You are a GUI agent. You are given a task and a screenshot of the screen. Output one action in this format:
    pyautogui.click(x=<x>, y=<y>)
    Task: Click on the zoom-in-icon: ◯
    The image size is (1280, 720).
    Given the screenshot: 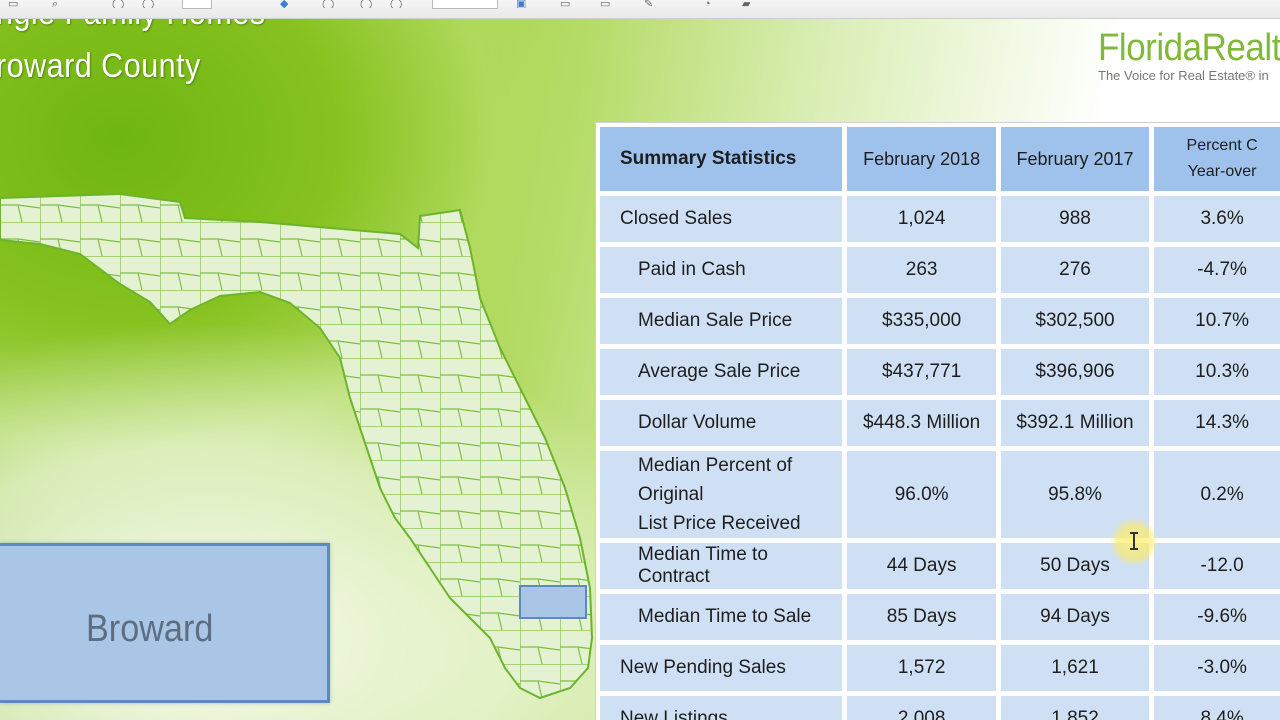 What is the action you would take?
    pyautogui.click(x=396, y=4)
    